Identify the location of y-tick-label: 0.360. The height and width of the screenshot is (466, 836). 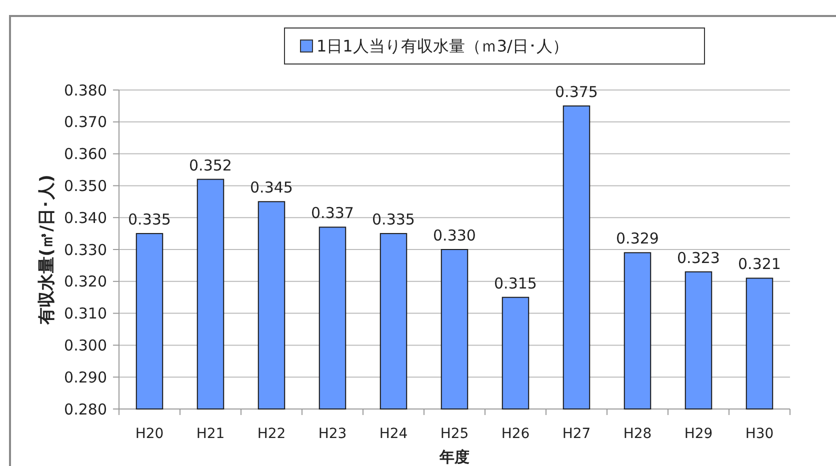
(85, 154).